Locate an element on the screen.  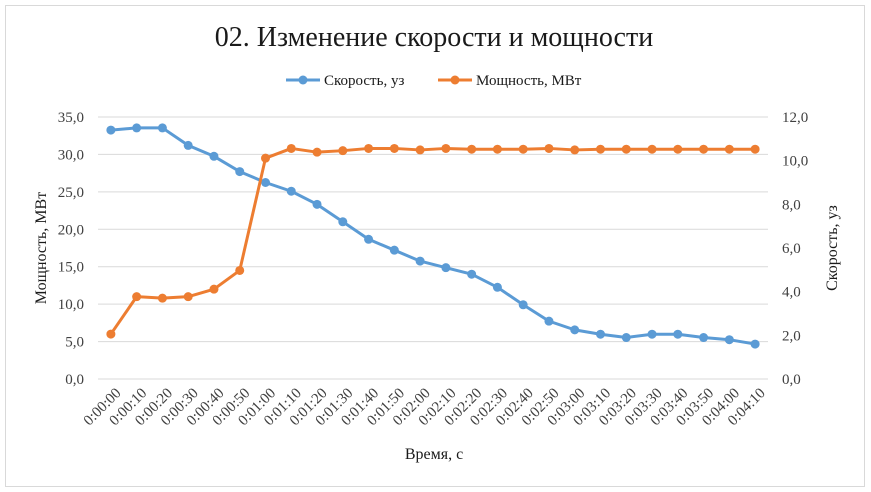
y-left-tick-label: 25,0 is located at coordinates (71, 193).